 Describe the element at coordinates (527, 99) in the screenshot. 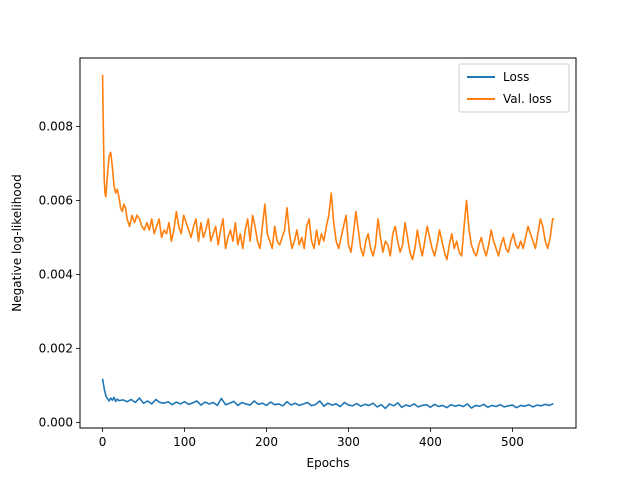

I see `legend-label-val-loss: Val. loss` at that location.